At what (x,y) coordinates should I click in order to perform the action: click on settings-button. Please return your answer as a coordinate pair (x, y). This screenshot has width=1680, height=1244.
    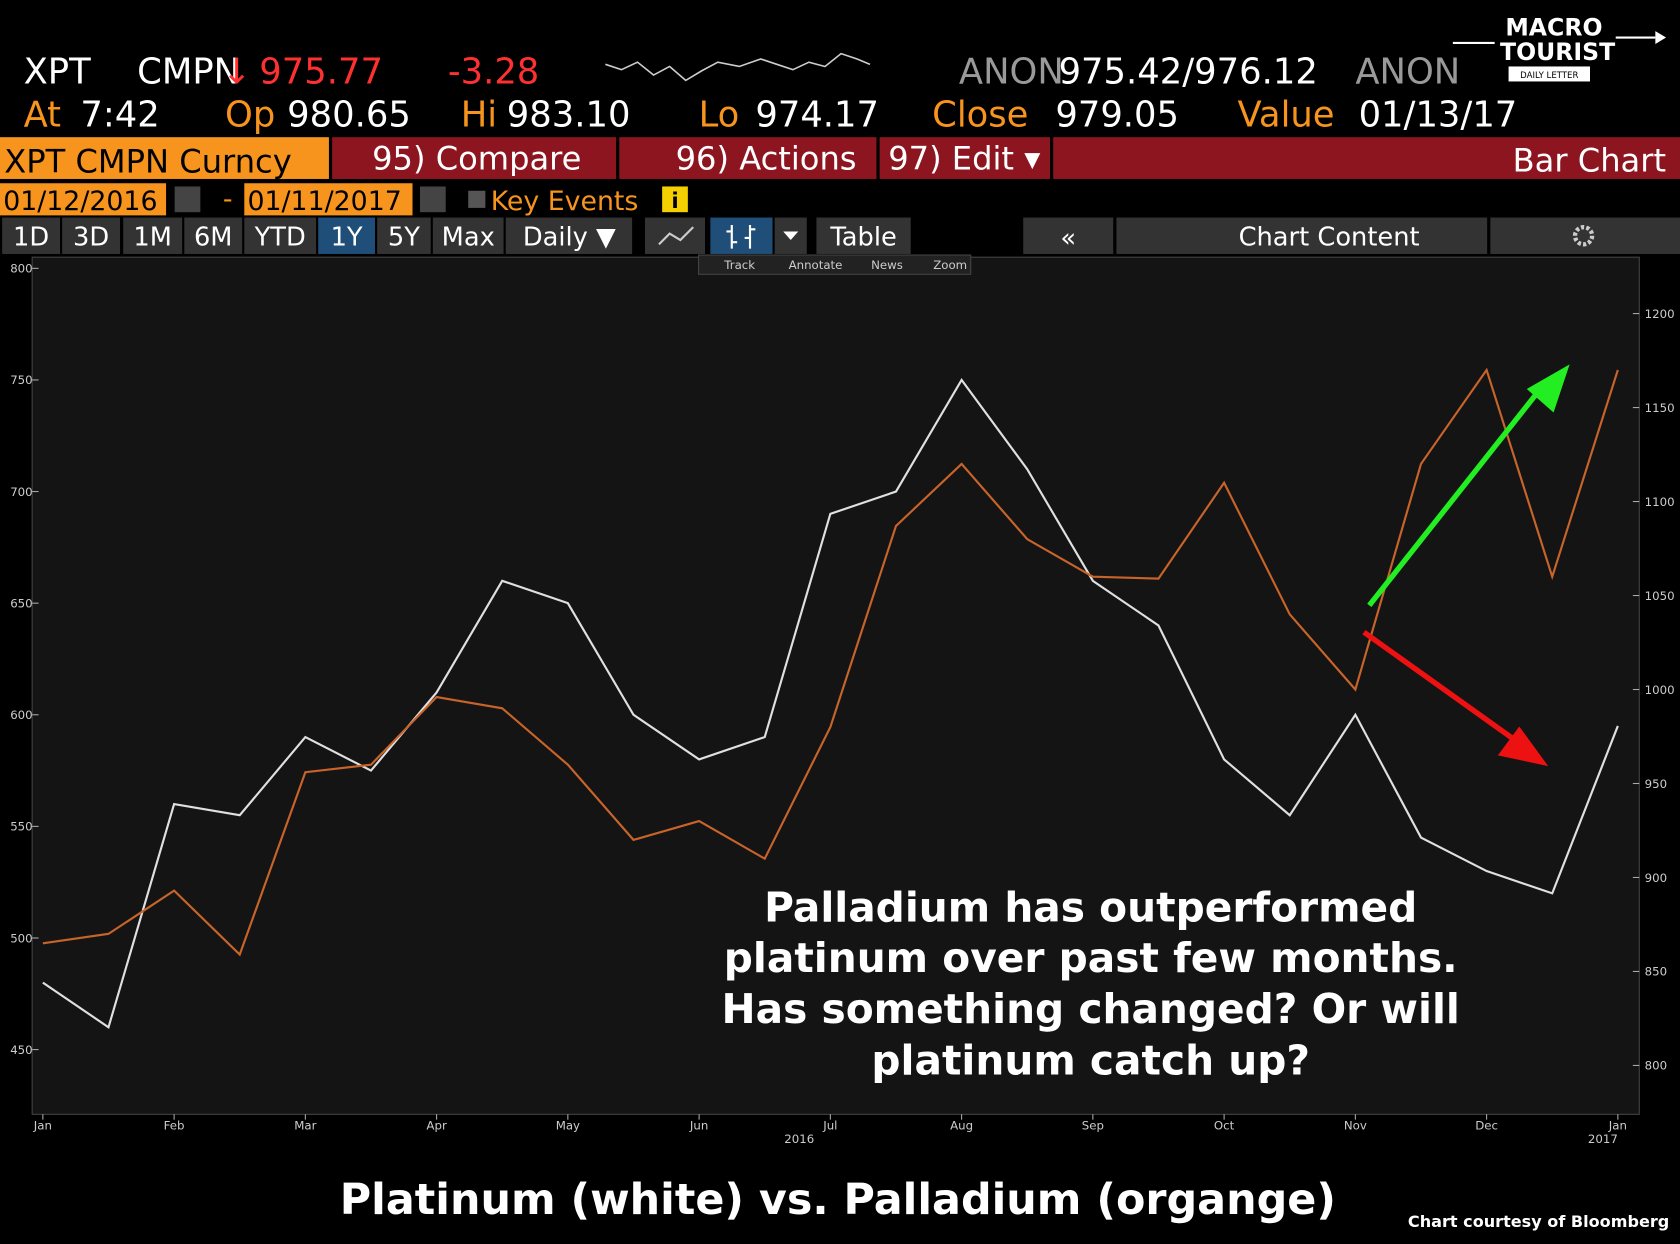
    Looking at the image, I should click on (1585, 235).